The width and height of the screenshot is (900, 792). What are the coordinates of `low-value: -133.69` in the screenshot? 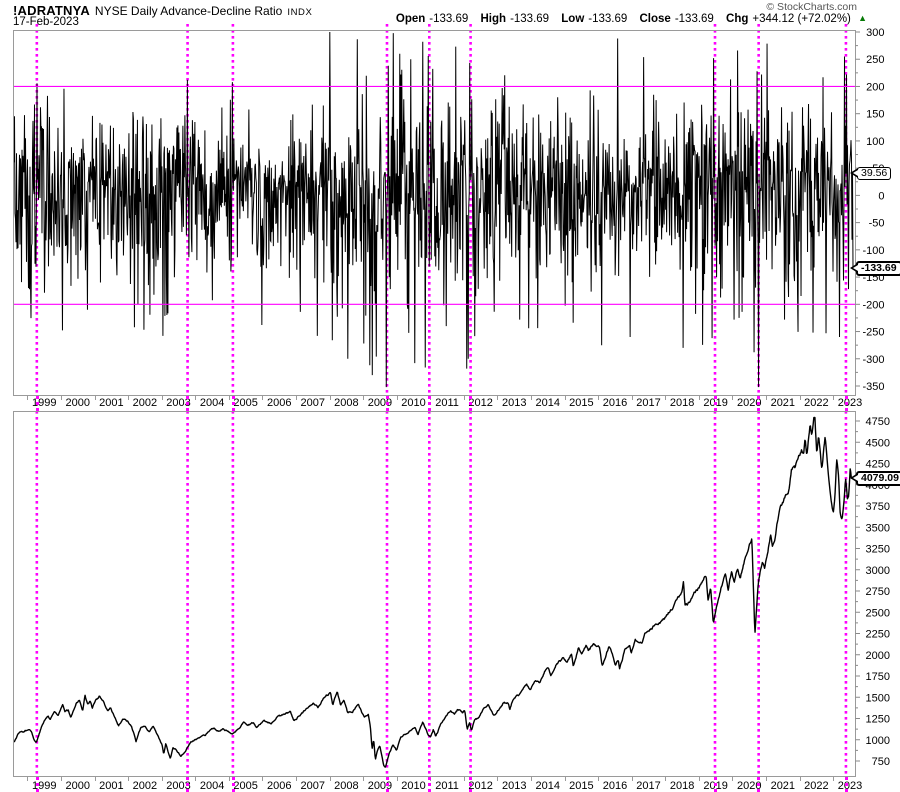 It's located at (608, 19).